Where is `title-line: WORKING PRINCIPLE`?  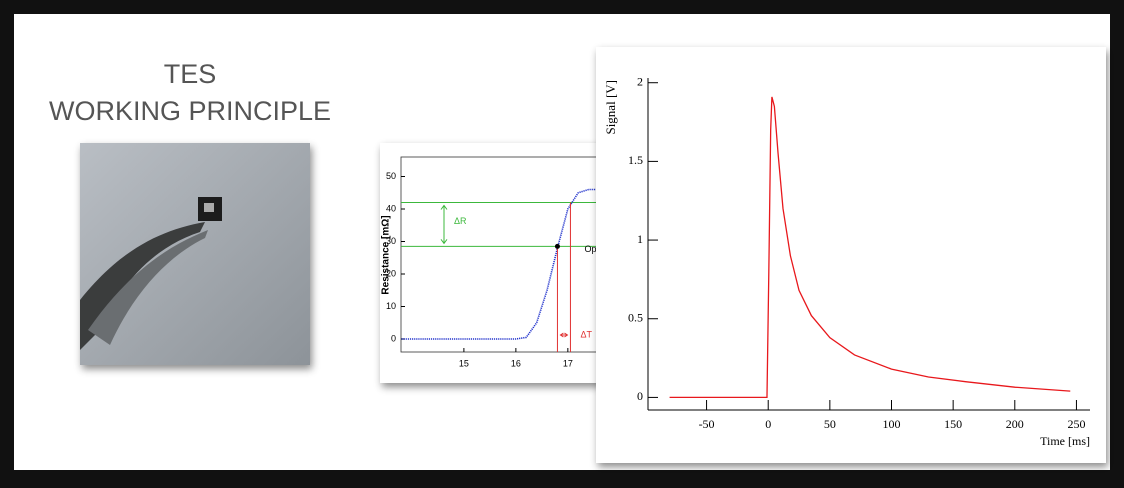 title-line: WORKING PRINCIPLE is located at coordinates (190, 111).